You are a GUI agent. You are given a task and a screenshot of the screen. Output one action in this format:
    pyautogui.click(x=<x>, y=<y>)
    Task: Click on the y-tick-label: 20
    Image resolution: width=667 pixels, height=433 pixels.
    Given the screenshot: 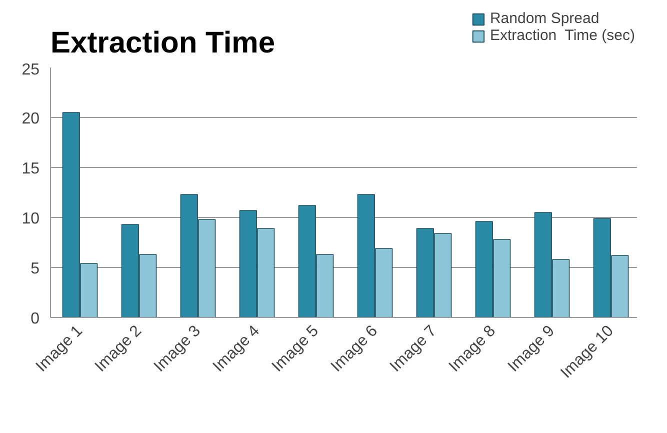 What is the action you would take?
    pyautogui.click(x=31, y=119)
    